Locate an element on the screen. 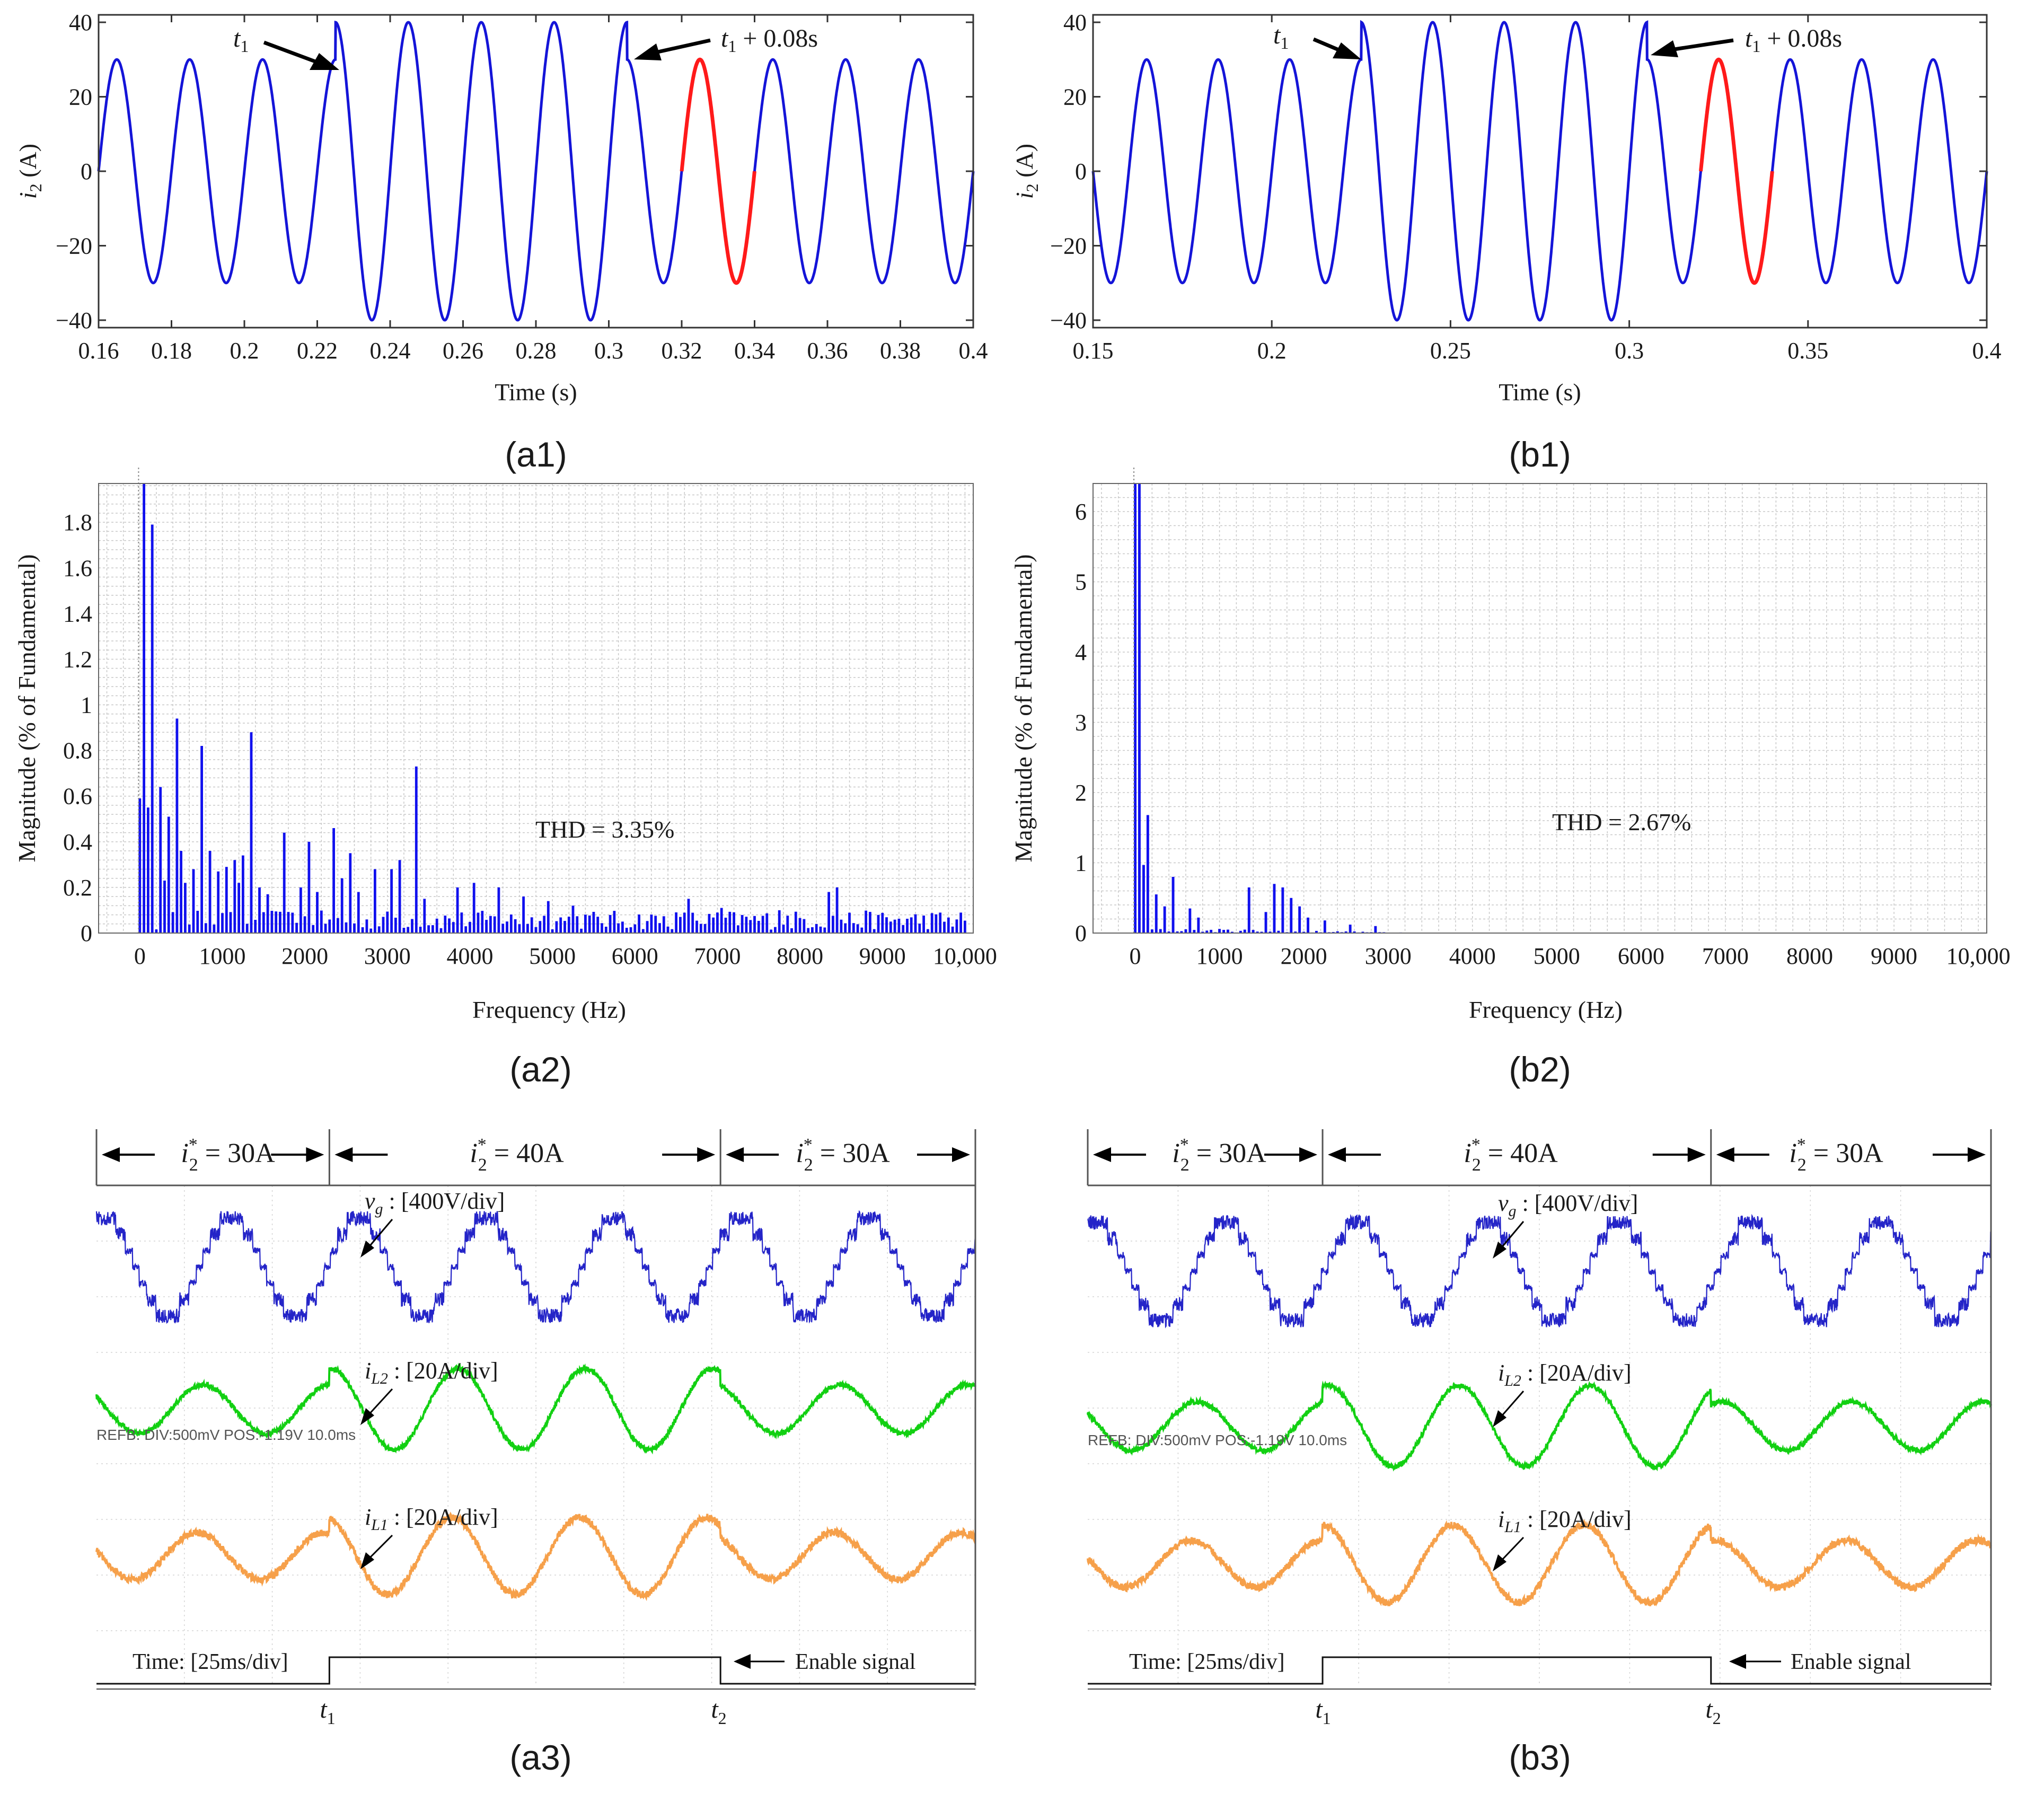 The image size is (2044, 1794). svg-text: t1 is located at coordinates (1281, 37).